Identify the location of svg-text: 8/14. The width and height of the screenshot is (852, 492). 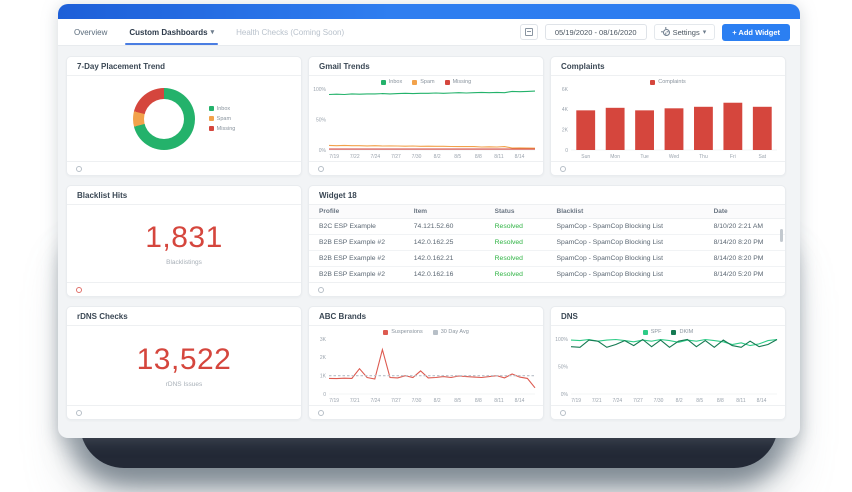
(762, 401).